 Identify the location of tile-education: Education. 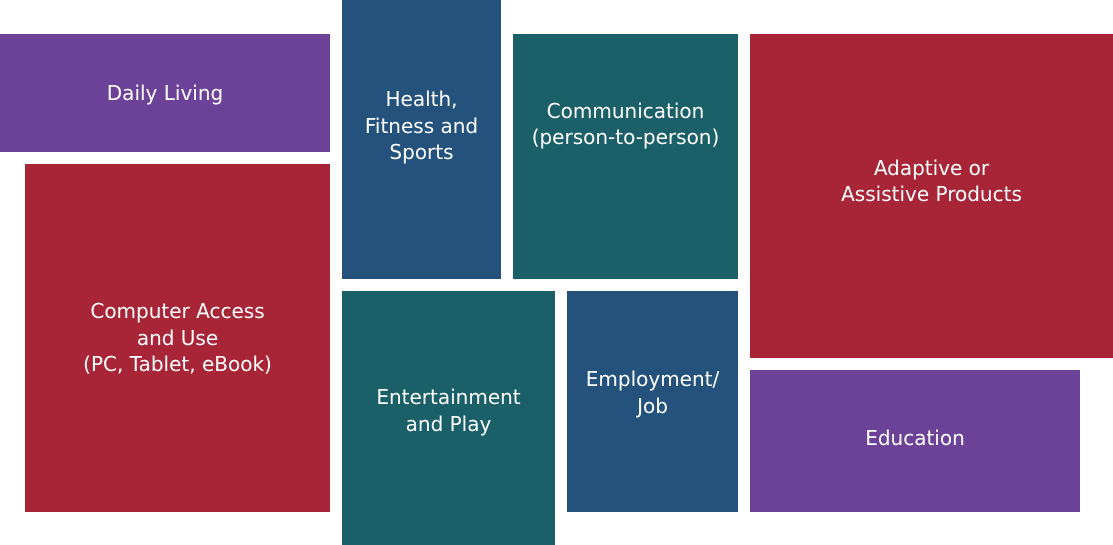
(915, 441).